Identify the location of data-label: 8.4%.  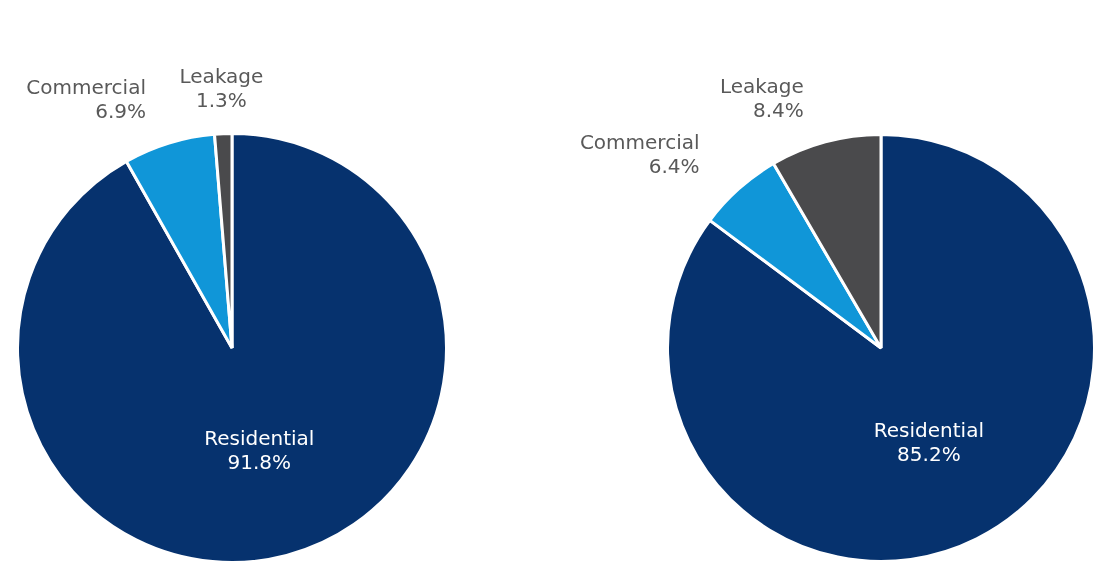
(778, 109).